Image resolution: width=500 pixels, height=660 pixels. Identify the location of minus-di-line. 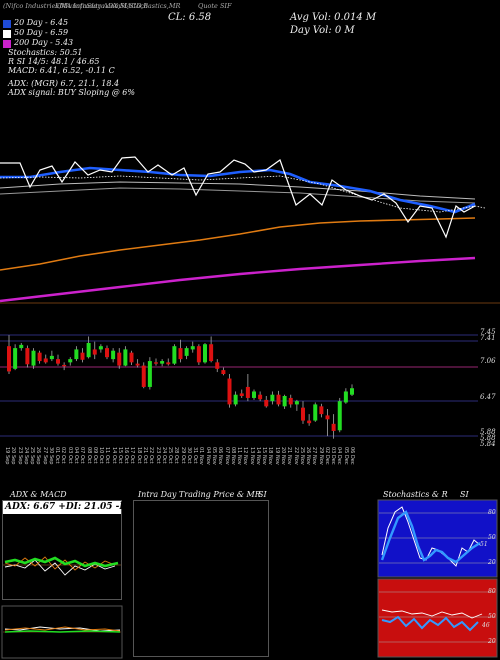
(61, 562).